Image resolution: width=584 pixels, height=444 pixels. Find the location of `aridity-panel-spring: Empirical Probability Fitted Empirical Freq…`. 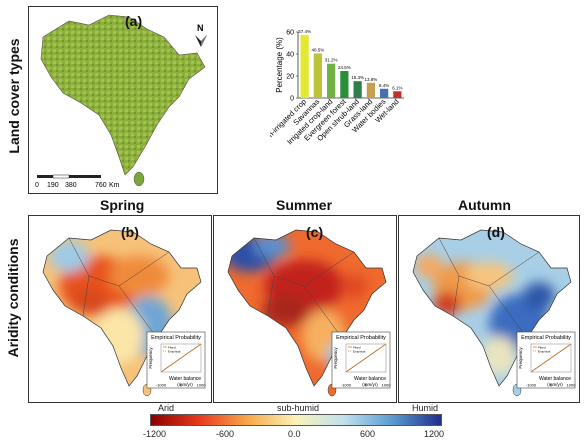

aridity-panel-spring: Empirical Probability Fitted Empirical Freq… is located at coordinates (120, 309).